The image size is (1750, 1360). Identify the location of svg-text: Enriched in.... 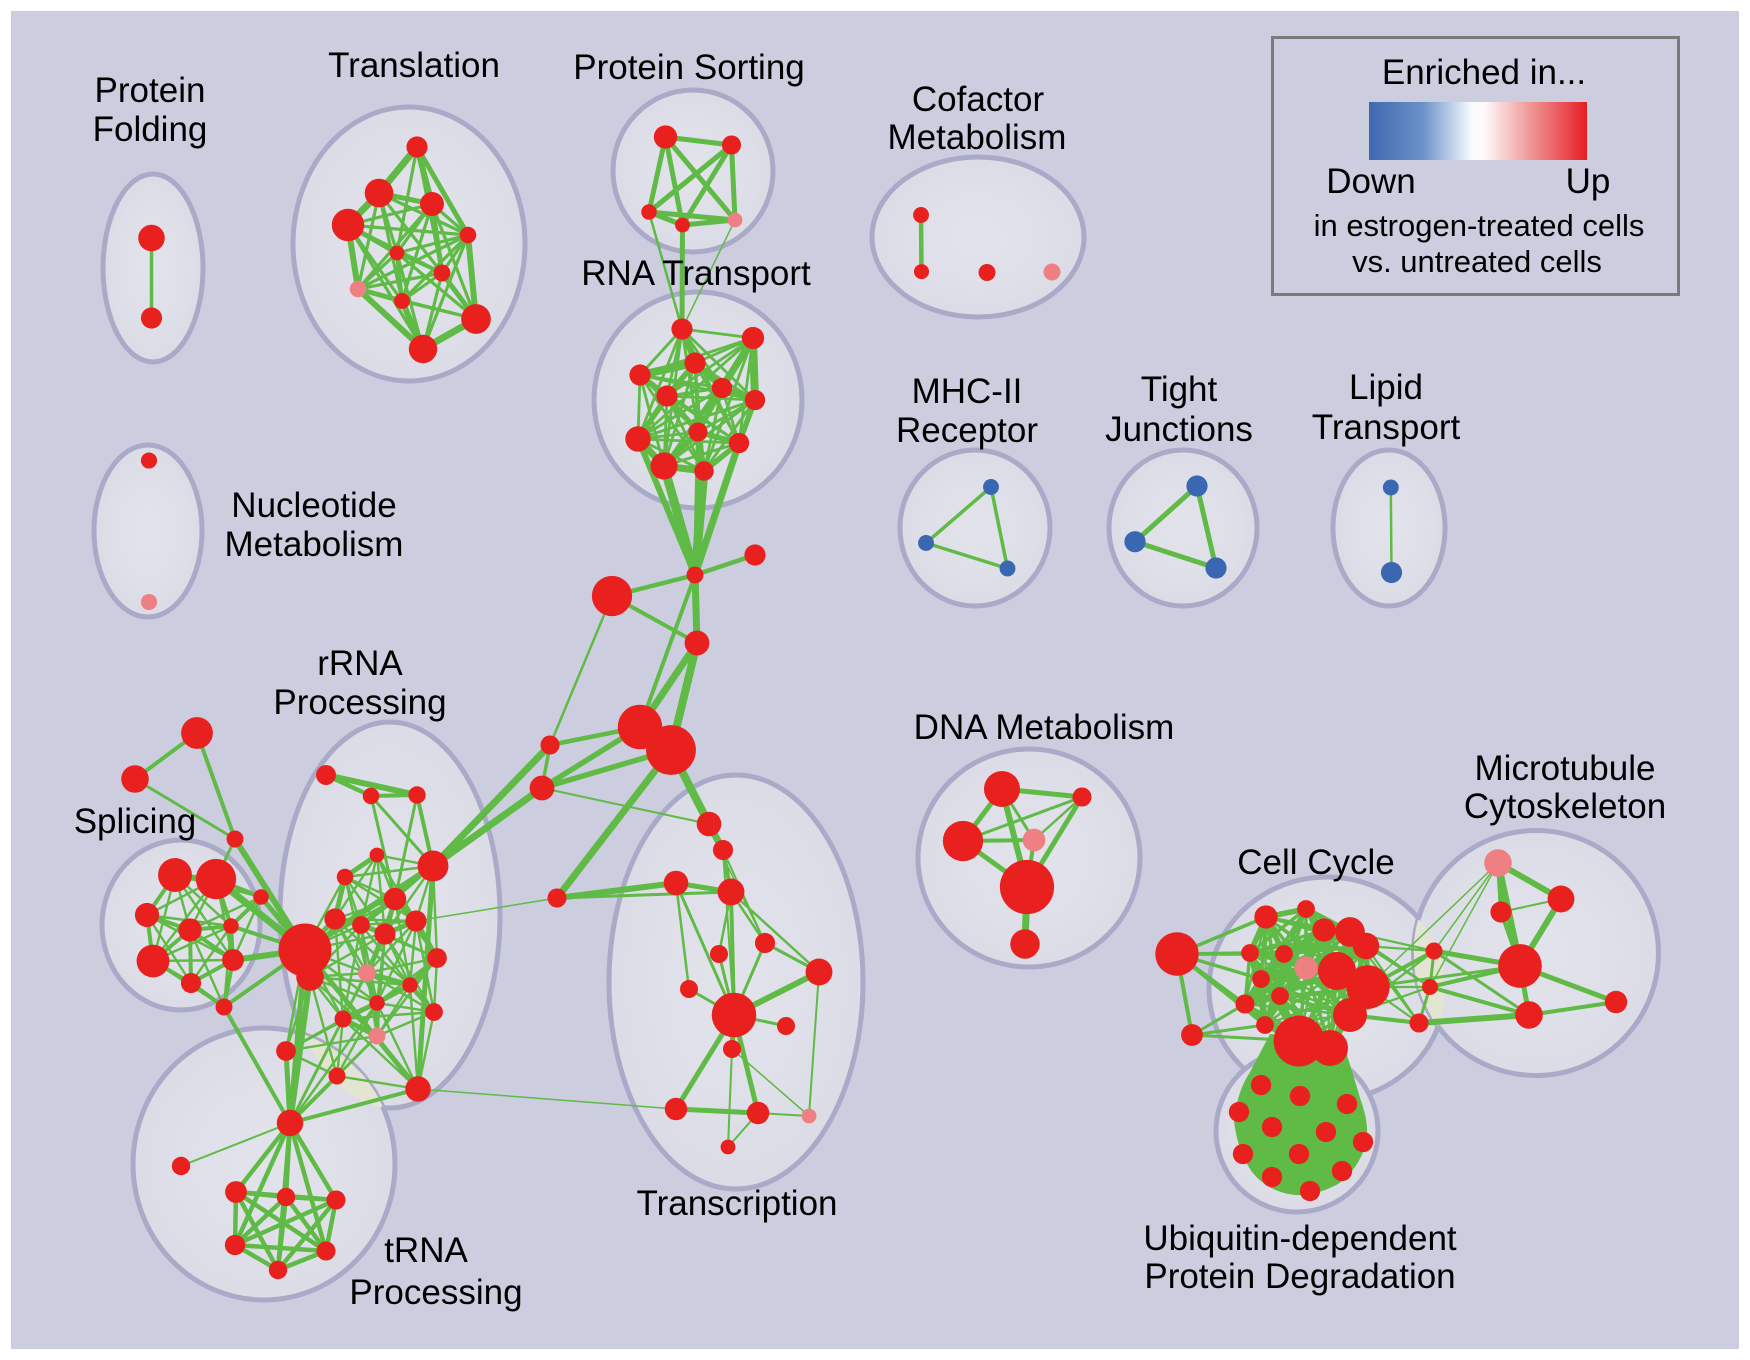
(1484, 72).